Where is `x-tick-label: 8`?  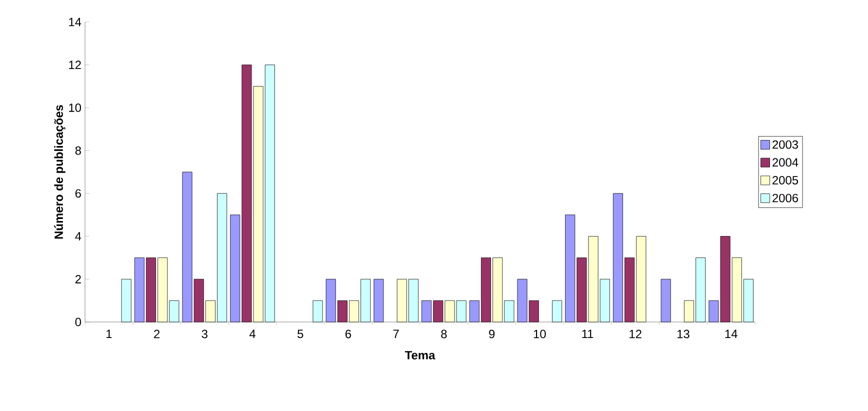
x-tick-label: 8 is located at coordinates (444, 334).